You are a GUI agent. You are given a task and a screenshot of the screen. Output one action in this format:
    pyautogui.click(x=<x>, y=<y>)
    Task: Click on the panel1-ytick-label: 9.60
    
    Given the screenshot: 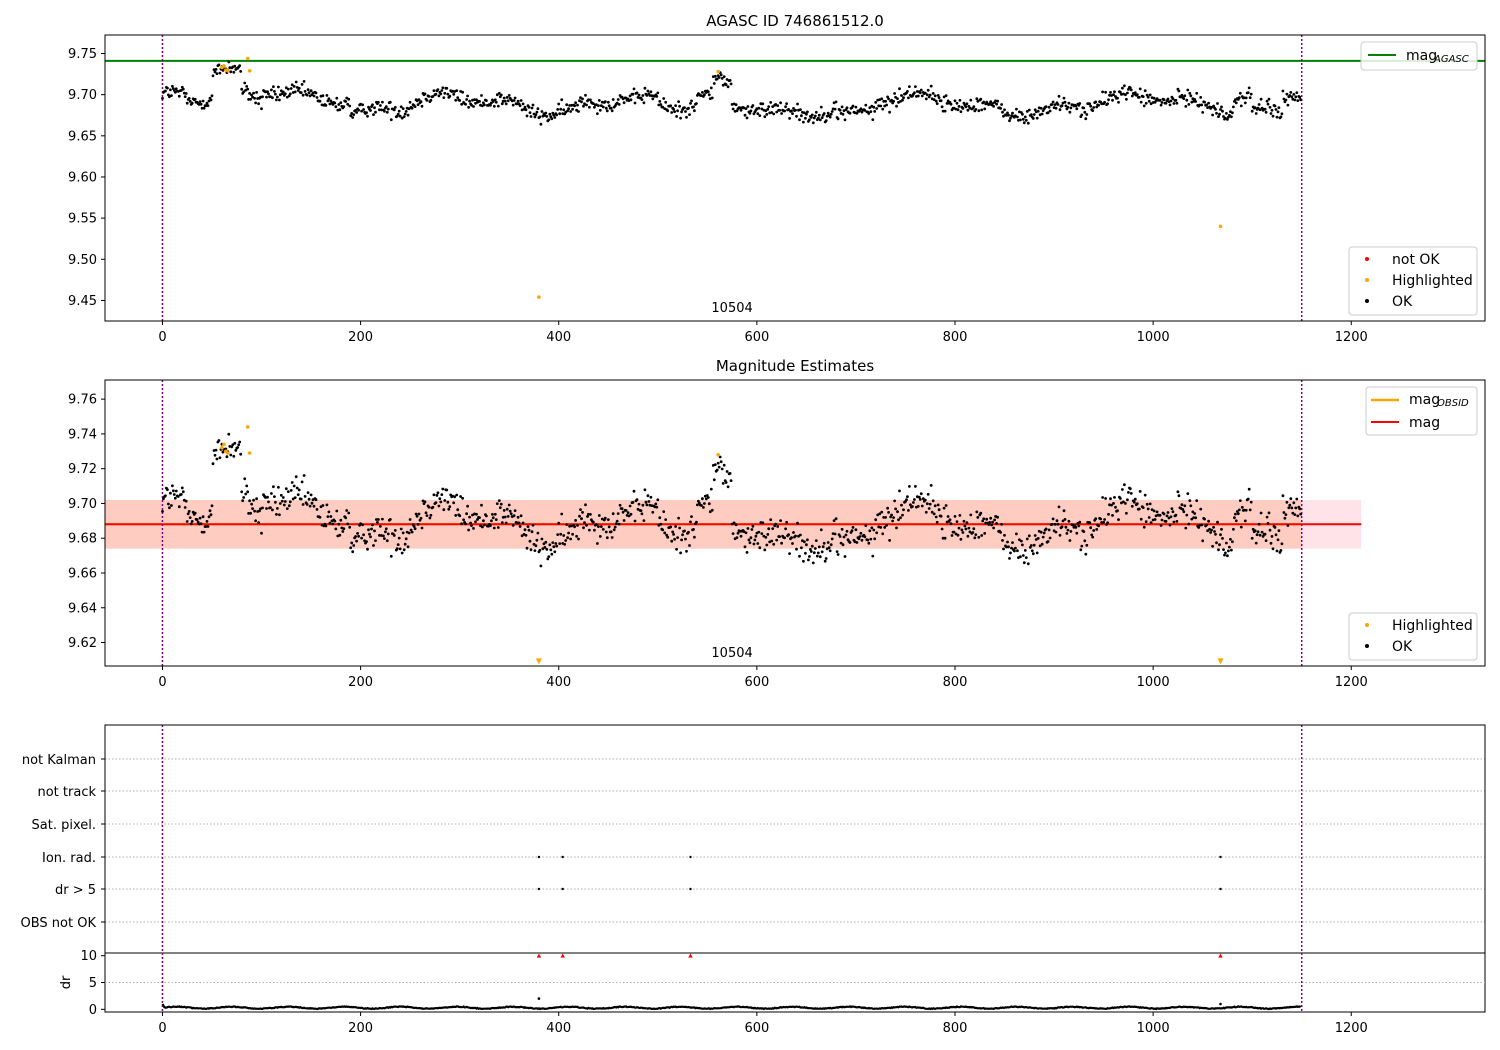 What is the action you would take?
    pyautogui.click(x=82, y=177)
    